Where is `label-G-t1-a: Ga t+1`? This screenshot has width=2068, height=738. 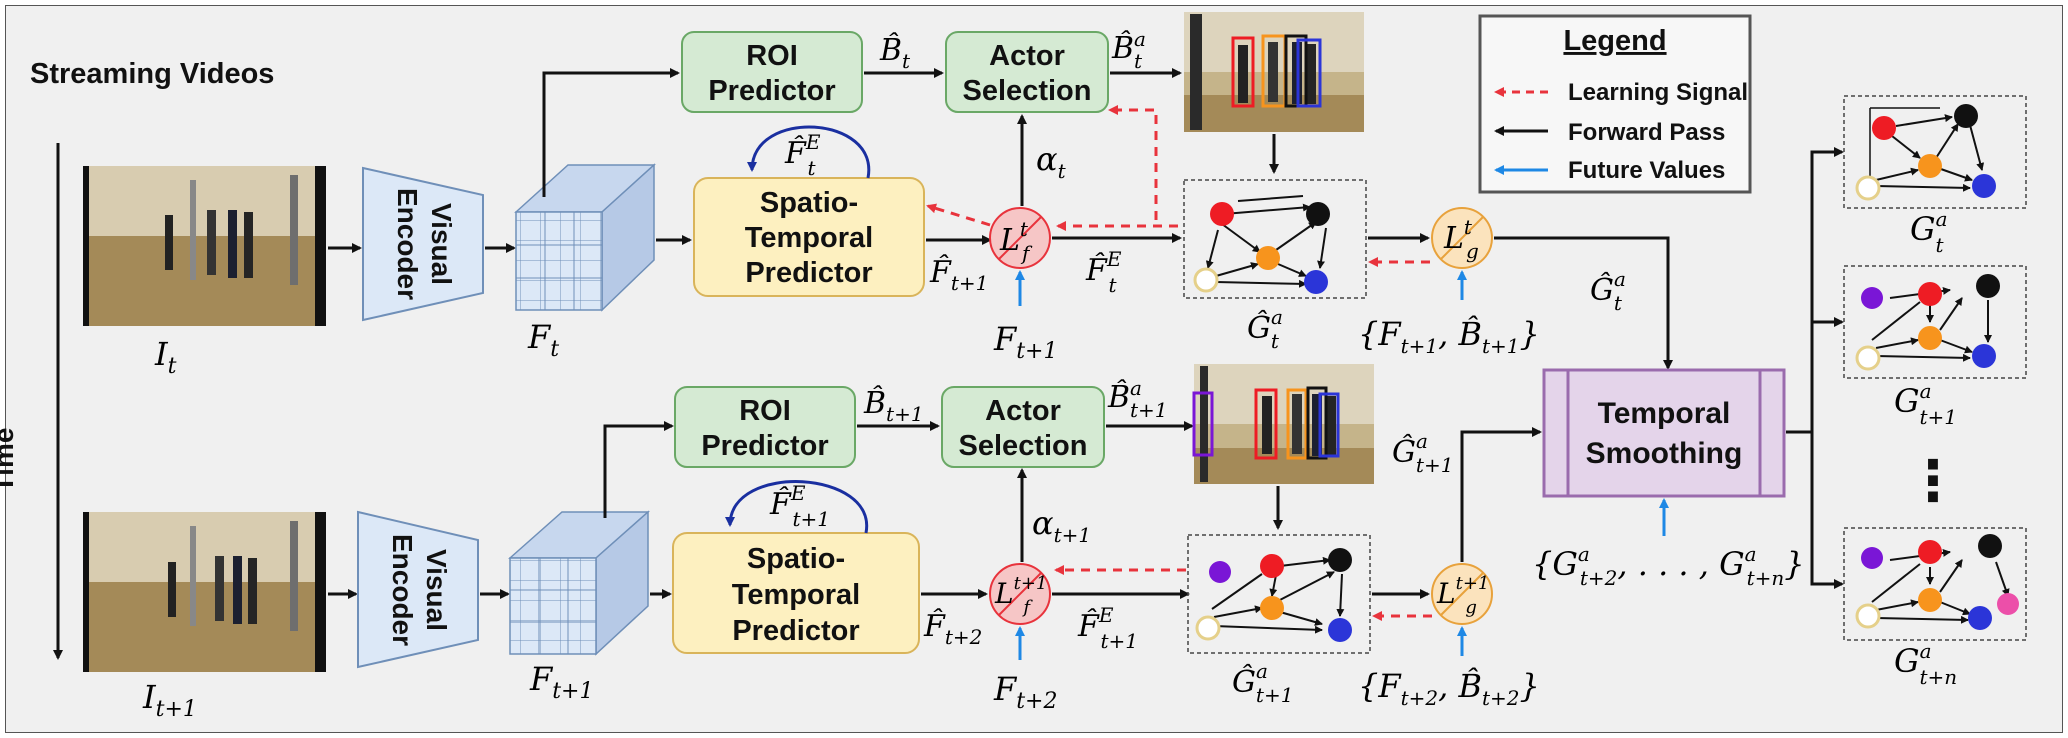
label-G-t1-a: Ga t+1 is located at coordinates (1925, 404).